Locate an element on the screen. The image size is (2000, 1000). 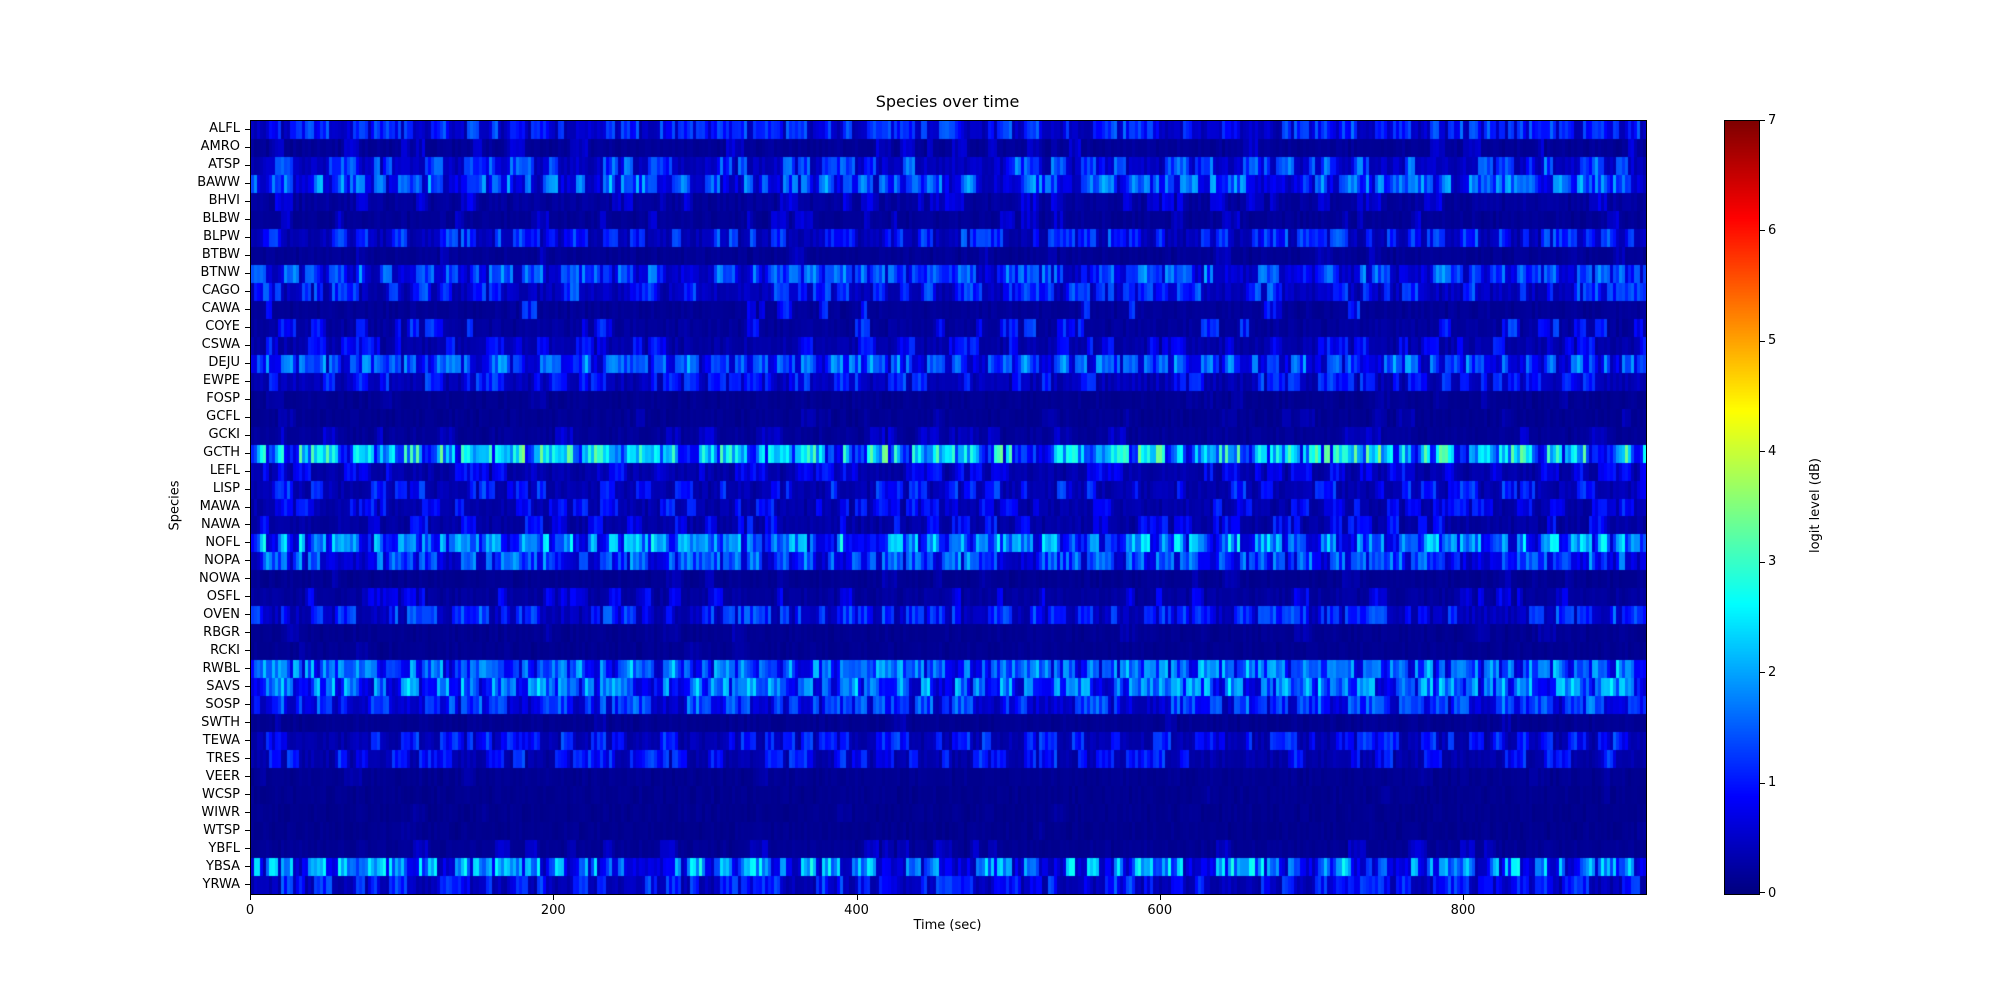
xtick-400: 400 is located at coordinates (856, 910).